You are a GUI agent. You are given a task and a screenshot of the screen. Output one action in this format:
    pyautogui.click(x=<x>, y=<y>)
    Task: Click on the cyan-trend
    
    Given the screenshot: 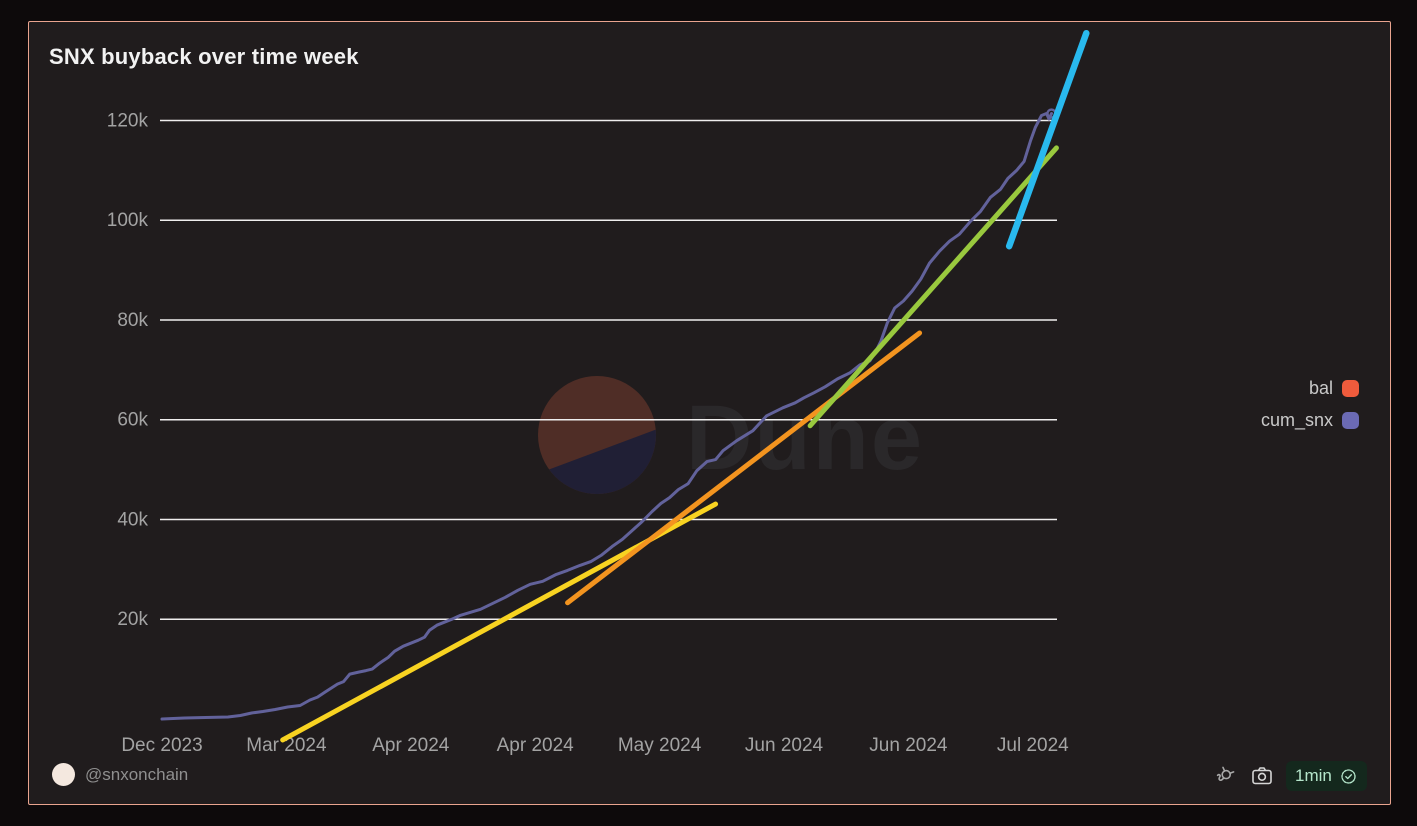 What is the action you would take?
    pyautogui.click(x=1047, y=139)
    